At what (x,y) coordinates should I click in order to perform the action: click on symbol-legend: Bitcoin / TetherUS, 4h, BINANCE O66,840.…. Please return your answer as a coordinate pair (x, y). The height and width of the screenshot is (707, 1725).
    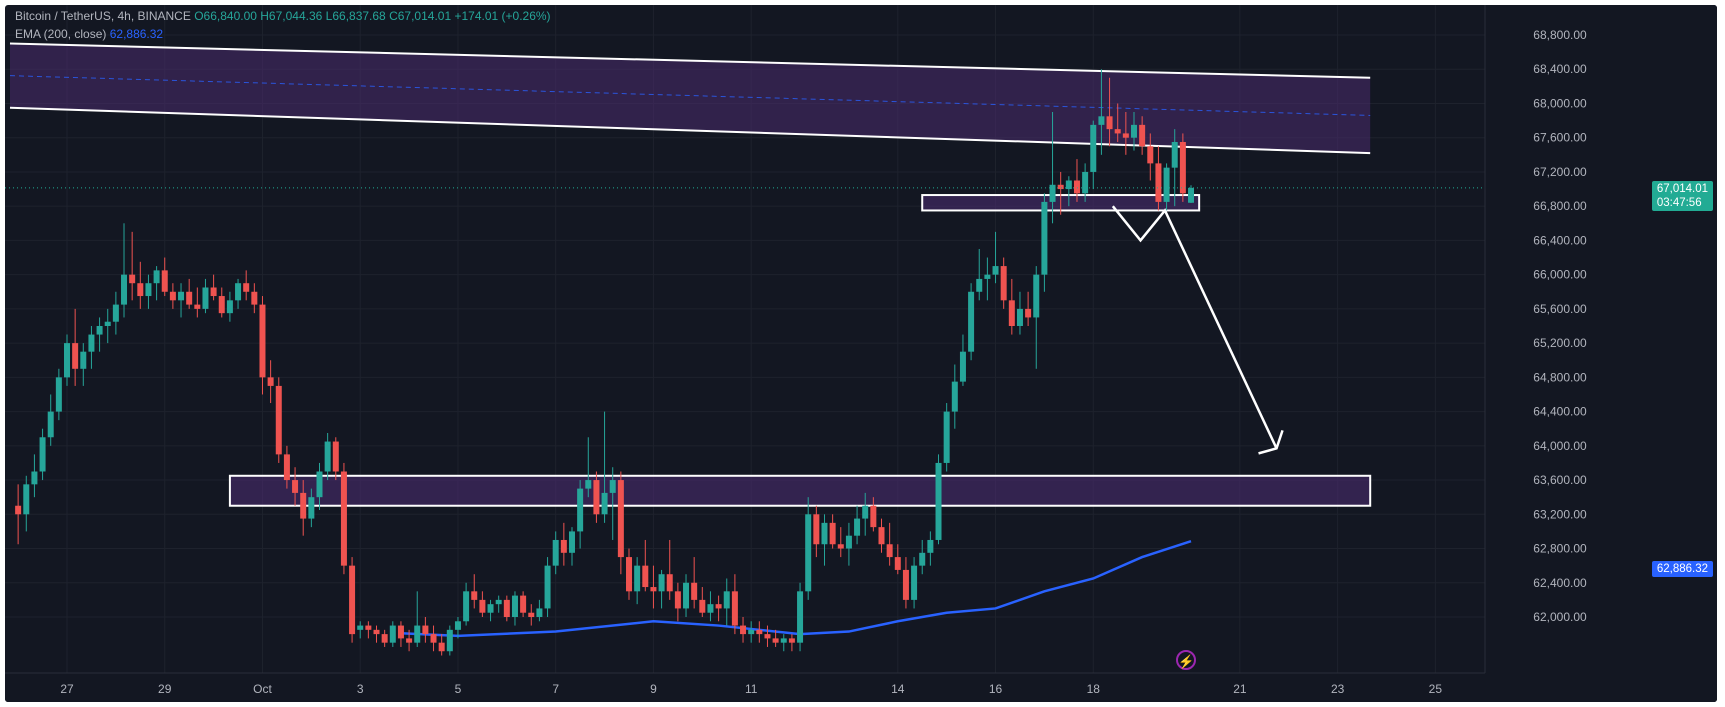
    Looking at the image, I should click on (283, 16).